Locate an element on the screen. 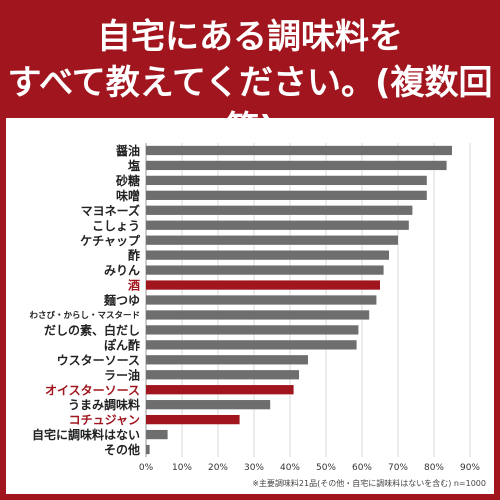  x-tick-label: 90% is located at coordinates (470, 468).